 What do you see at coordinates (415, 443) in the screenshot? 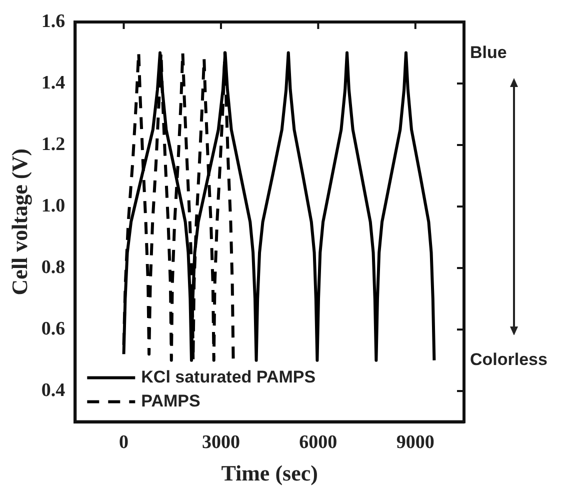
I see `x-tick-label: 9000` at bounding box center [415, 443].